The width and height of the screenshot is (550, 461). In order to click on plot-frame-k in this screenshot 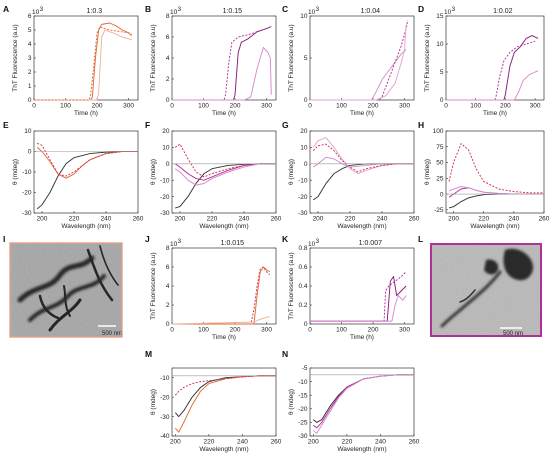, I will do `click(362, 286)`.